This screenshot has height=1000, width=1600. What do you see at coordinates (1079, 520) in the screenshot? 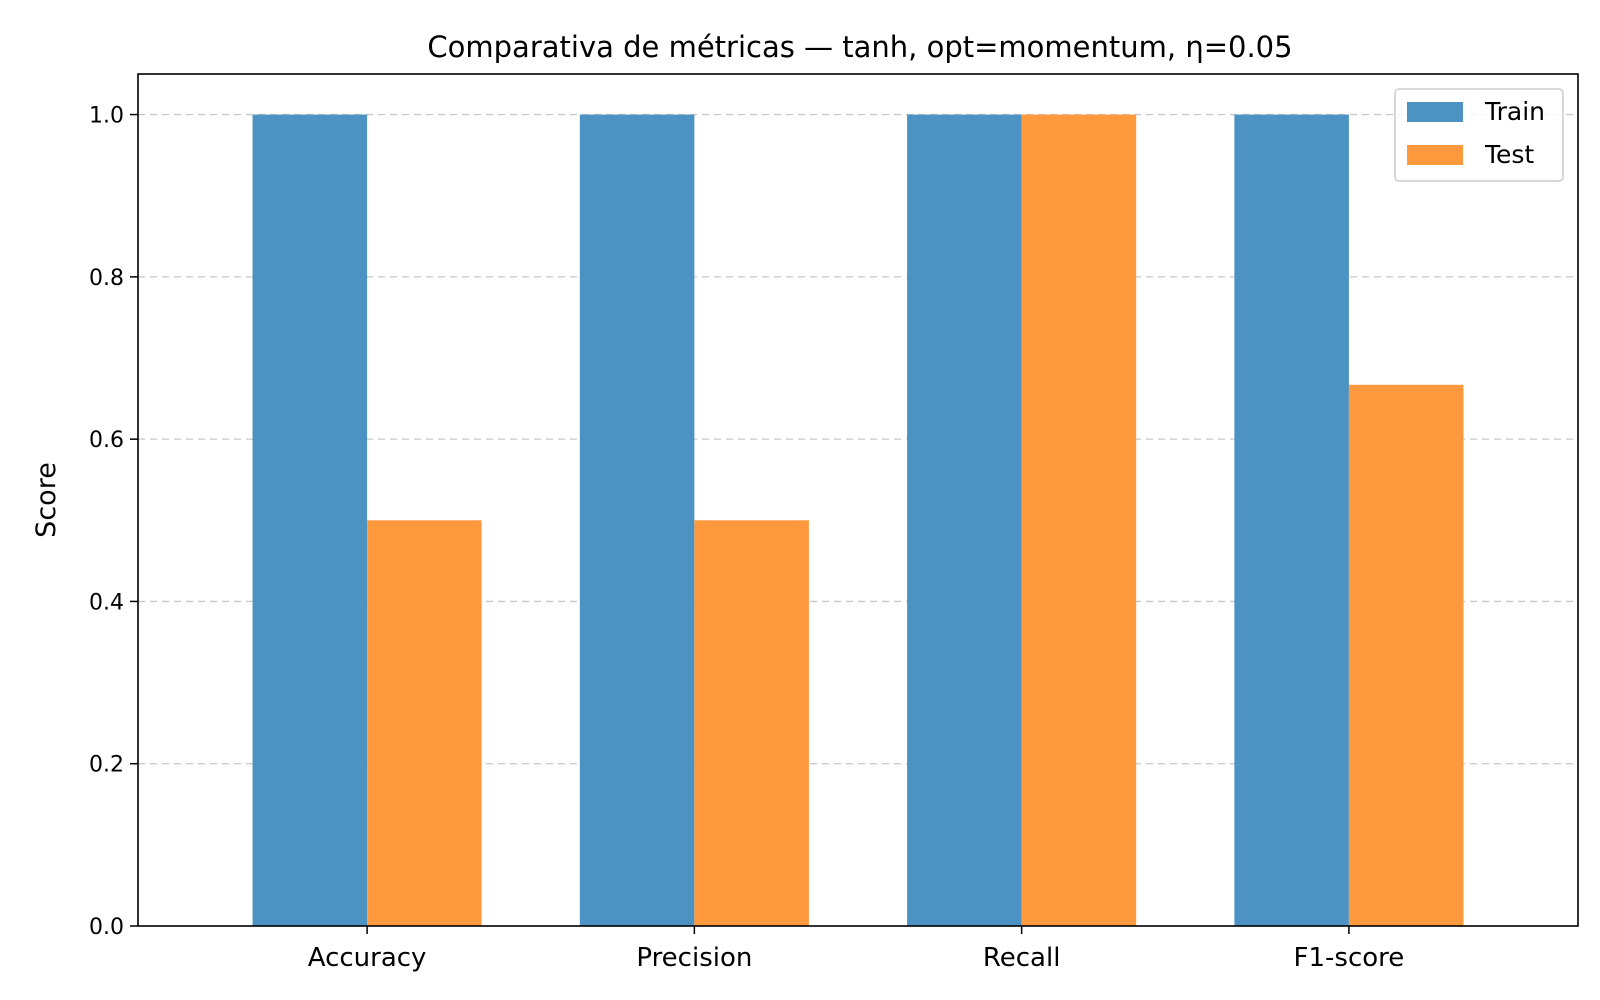
I see `bar-test-recall` at bounding box center [1079, 520].